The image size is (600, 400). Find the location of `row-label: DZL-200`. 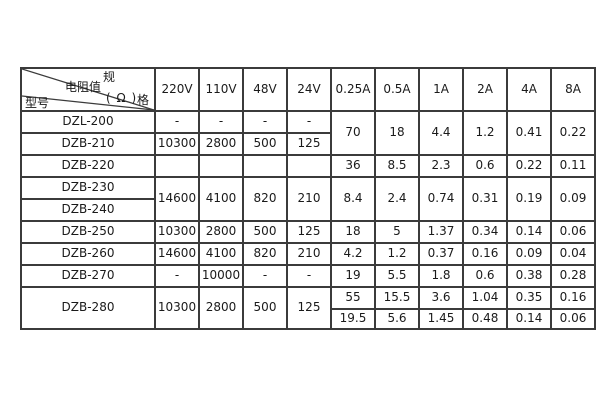

row-label: DZL-200 is located at coordinates (88, 122).